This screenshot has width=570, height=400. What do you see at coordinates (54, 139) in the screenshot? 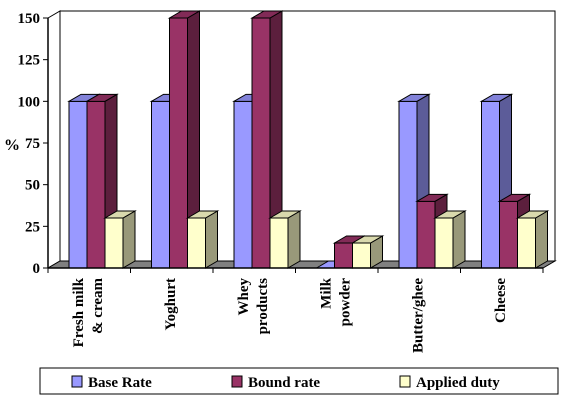
I see `side-wall` at bounding box center [54, 139].